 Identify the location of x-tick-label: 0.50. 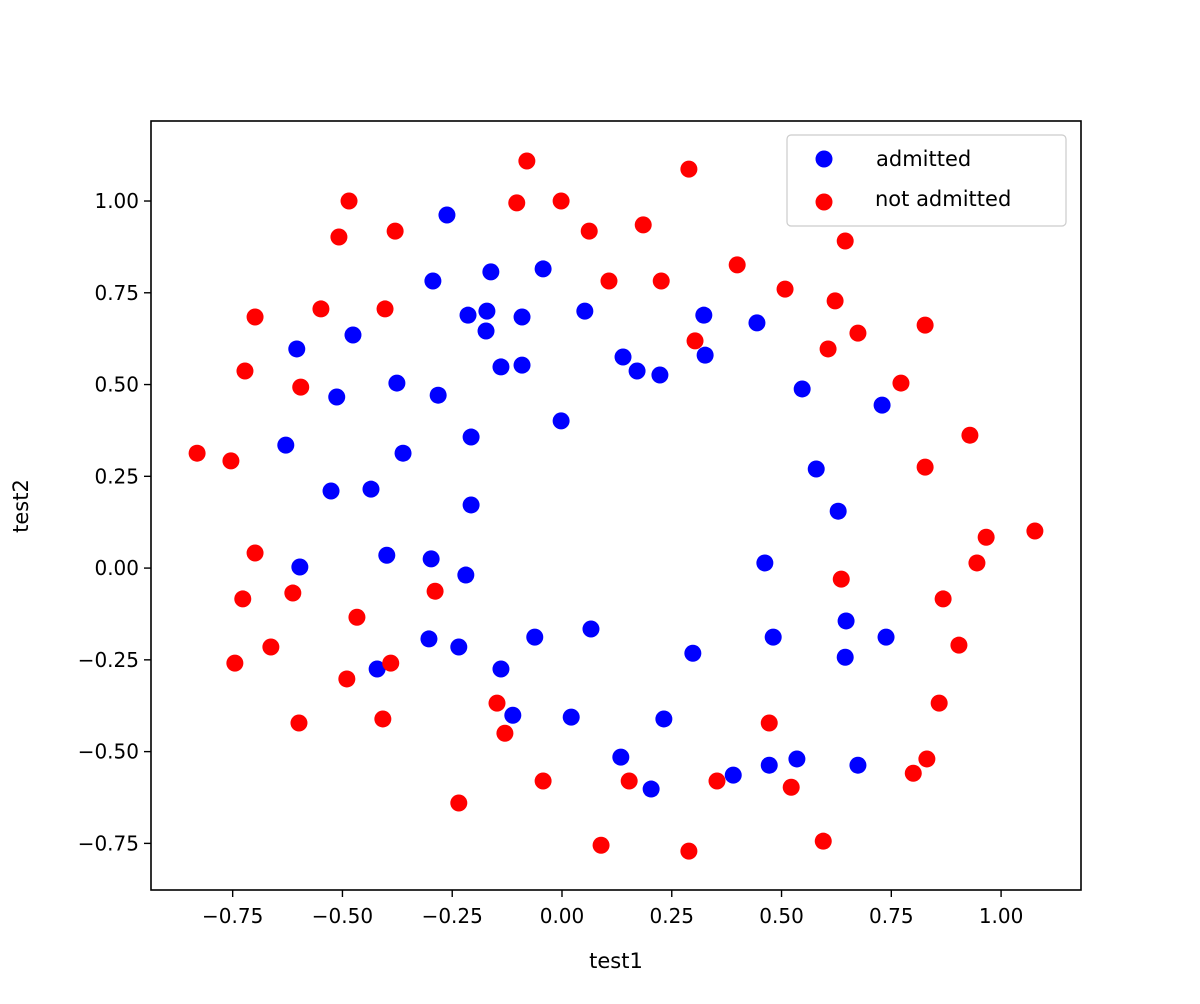
(781, 916).